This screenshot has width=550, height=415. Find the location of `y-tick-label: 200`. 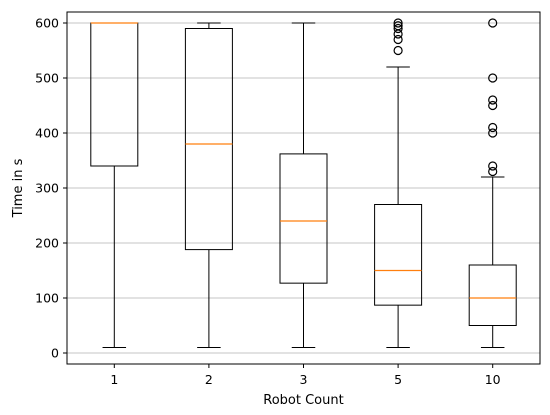

y-tick-label: 200 is located at coordinates (47, 243).